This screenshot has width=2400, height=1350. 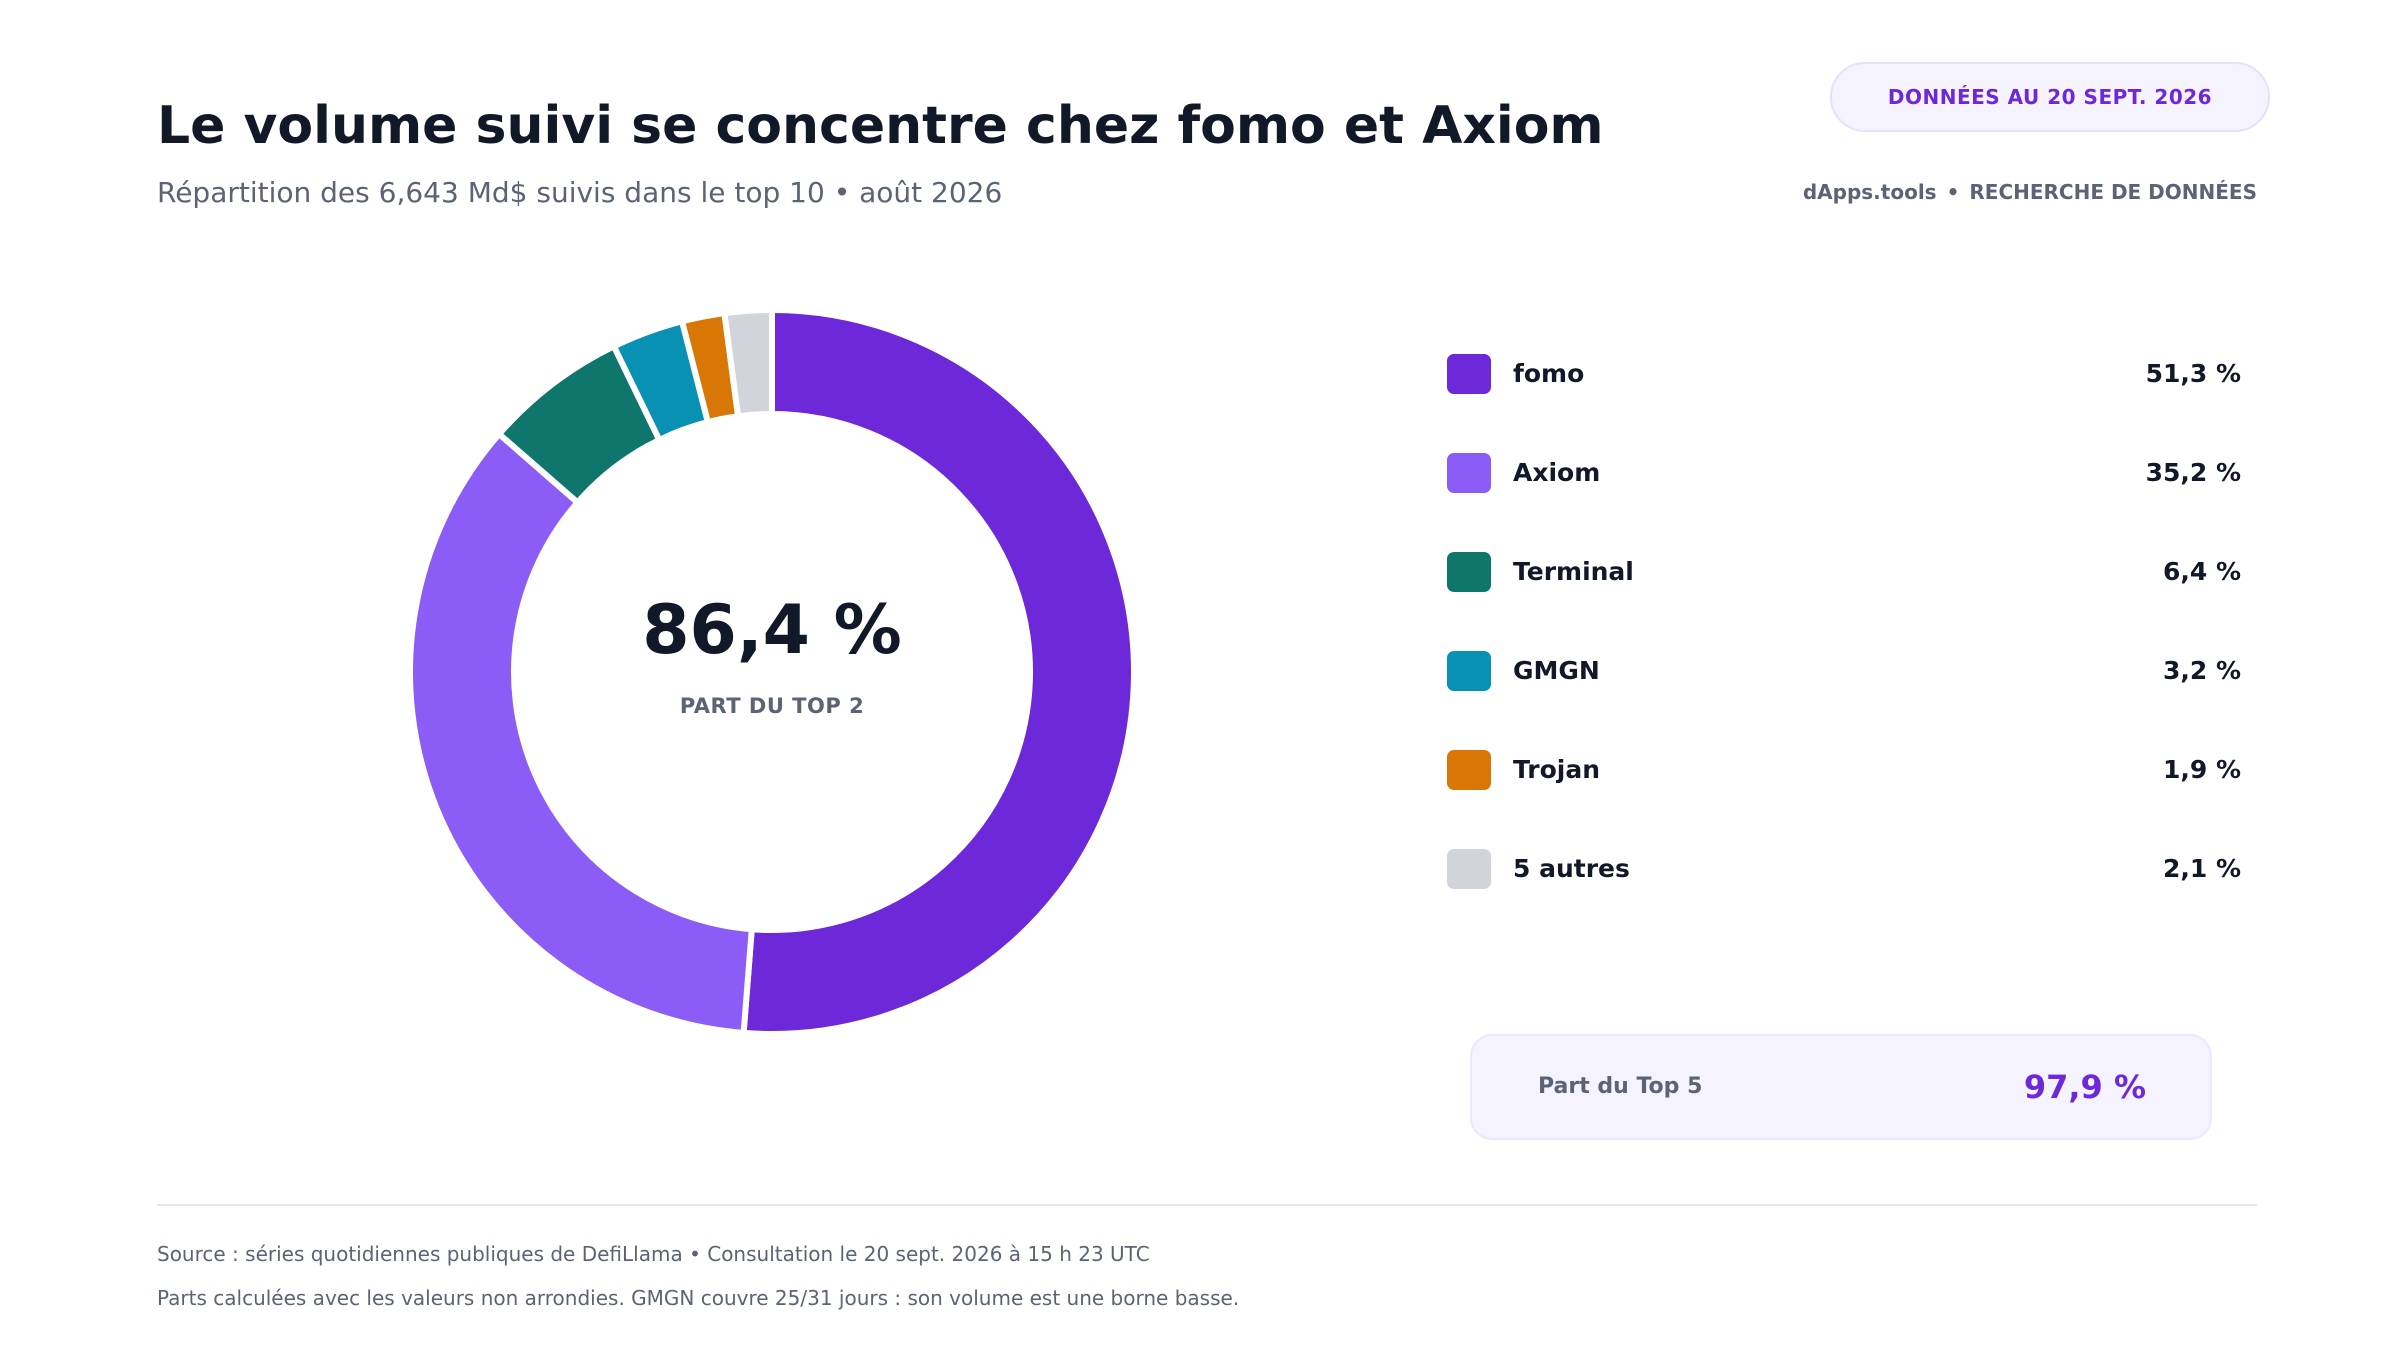 I want to click on legend-value: 6,4 %, so click(x=2201, y=571).